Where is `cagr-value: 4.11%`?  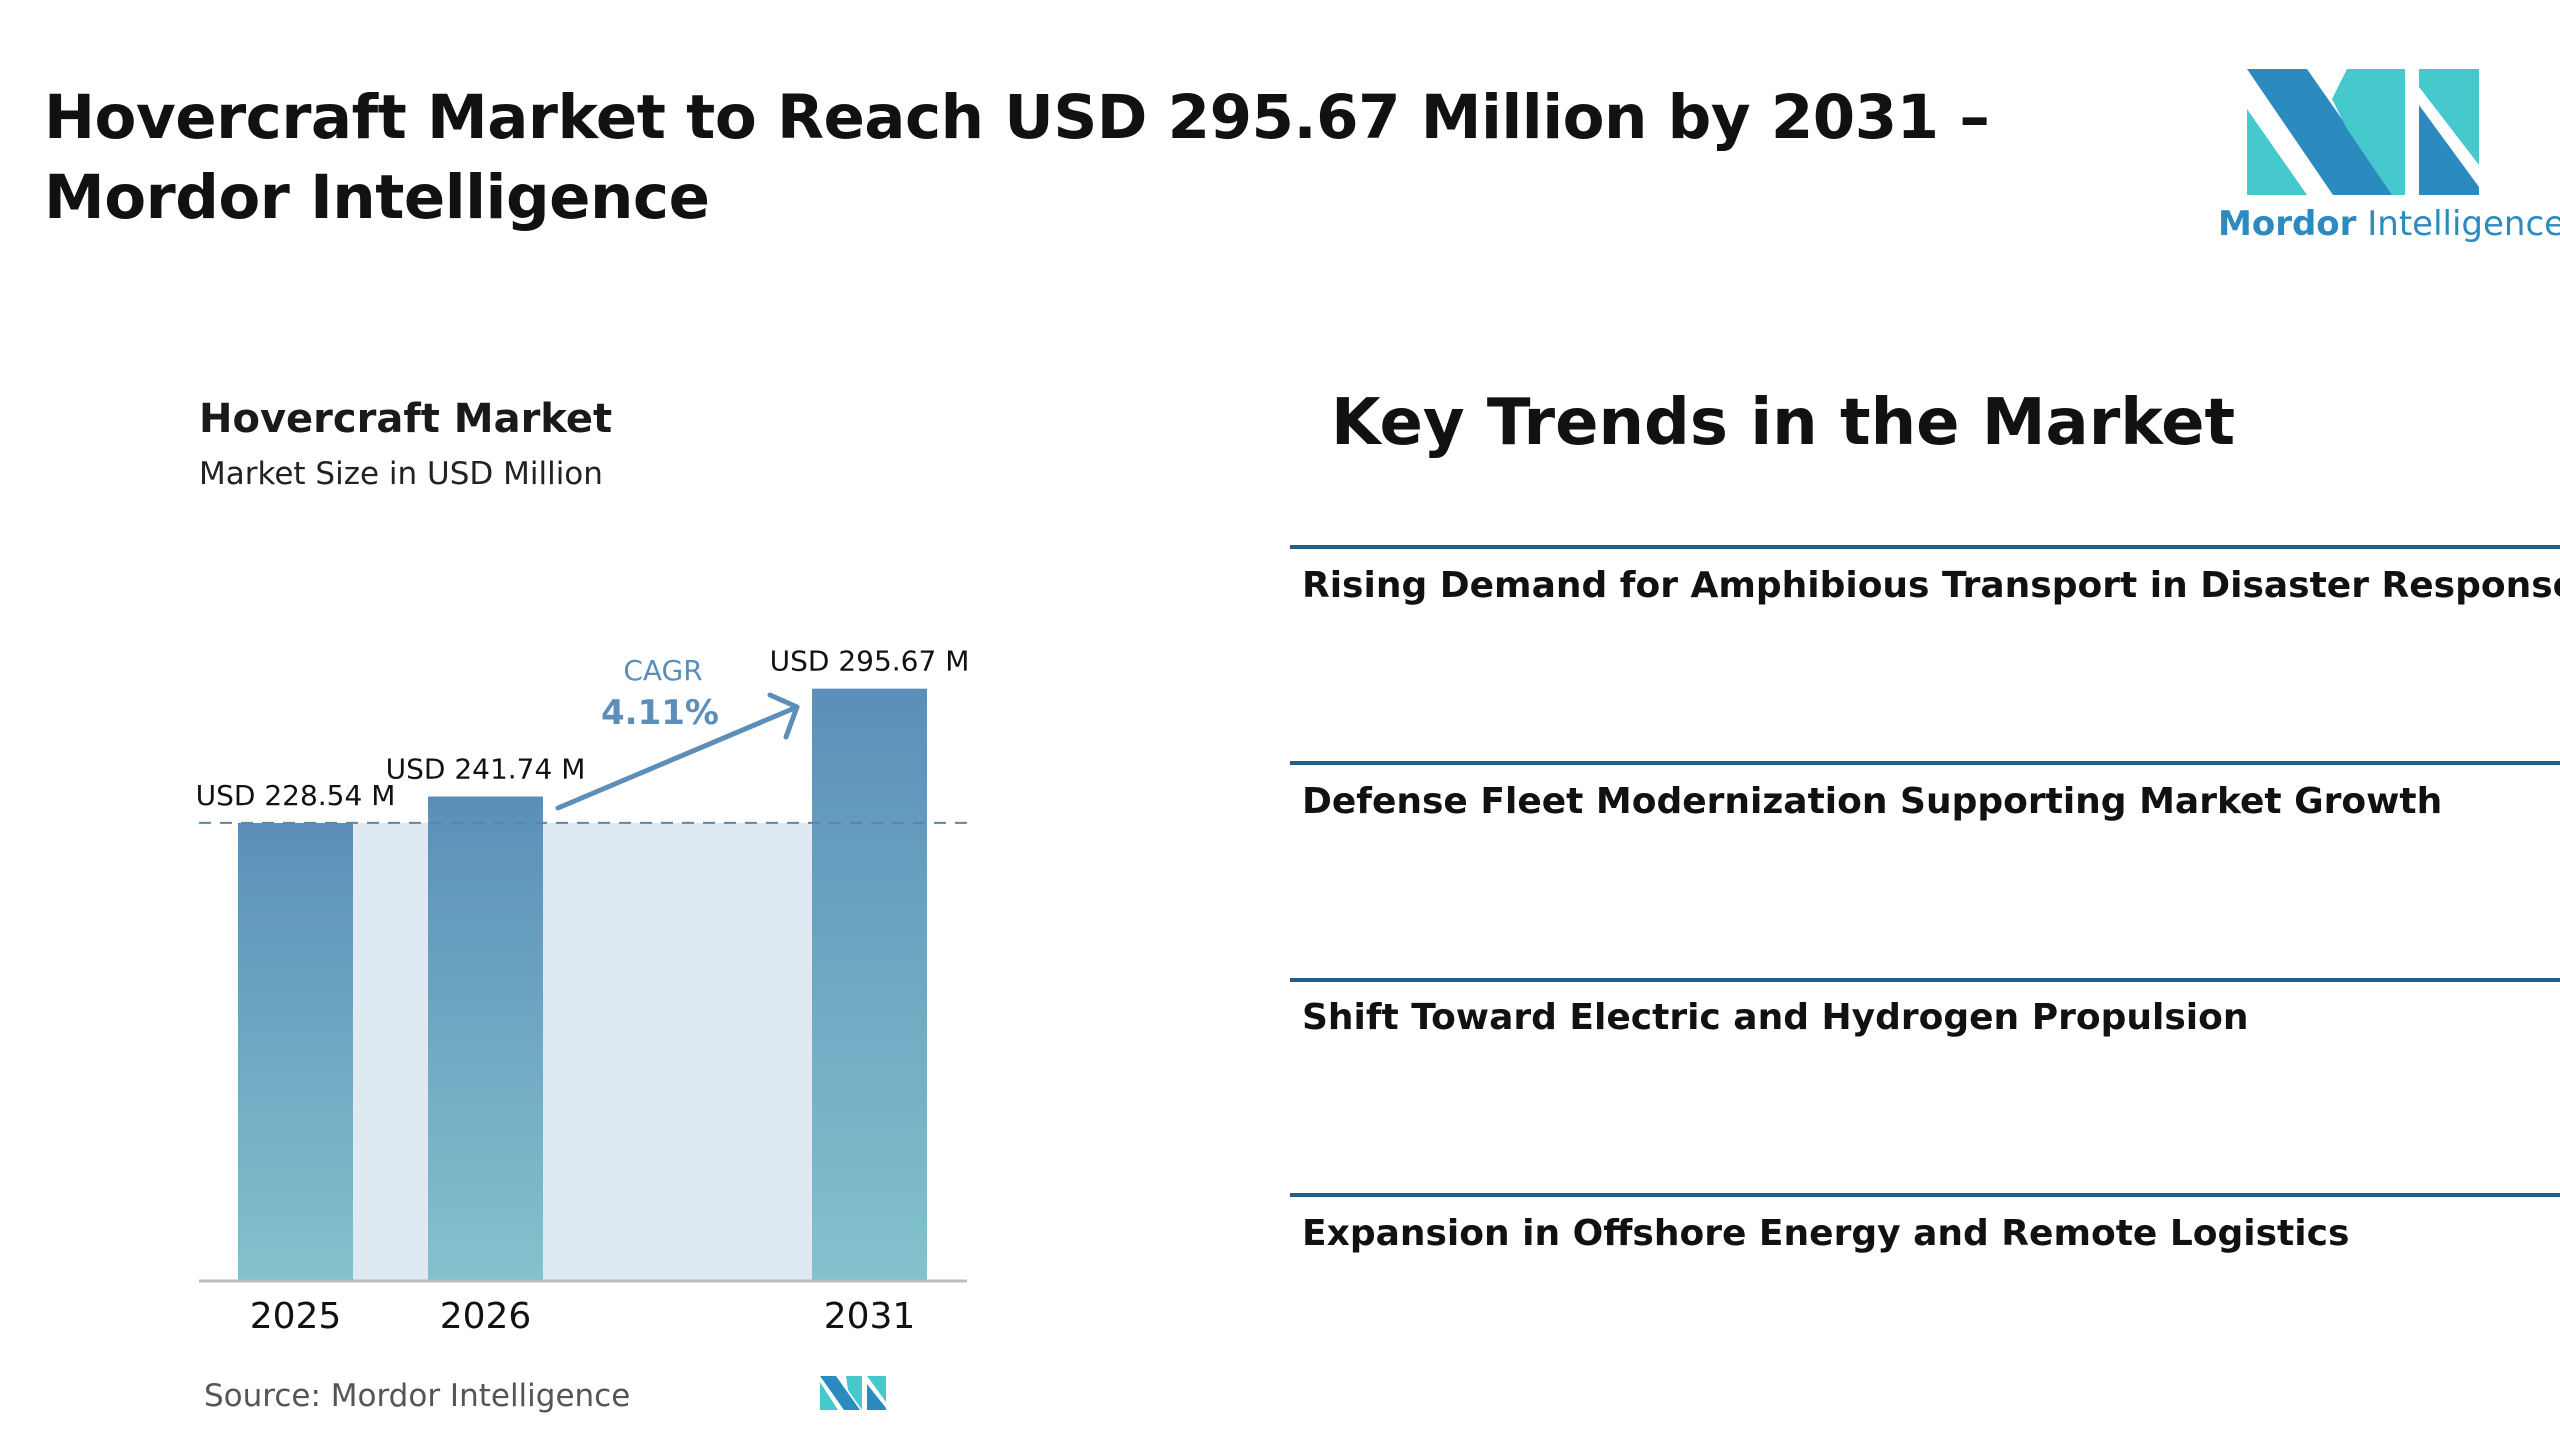
cagr-value: 4.11% is located at coordinates (660, 713).